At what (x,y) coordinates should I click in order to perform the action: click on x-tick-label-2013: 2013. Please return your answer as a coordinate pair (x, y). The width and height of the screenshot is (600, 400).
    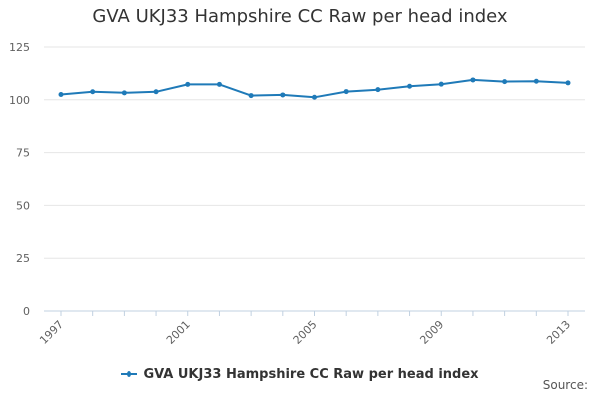
    Looking at the image, I should click on (558, 332).